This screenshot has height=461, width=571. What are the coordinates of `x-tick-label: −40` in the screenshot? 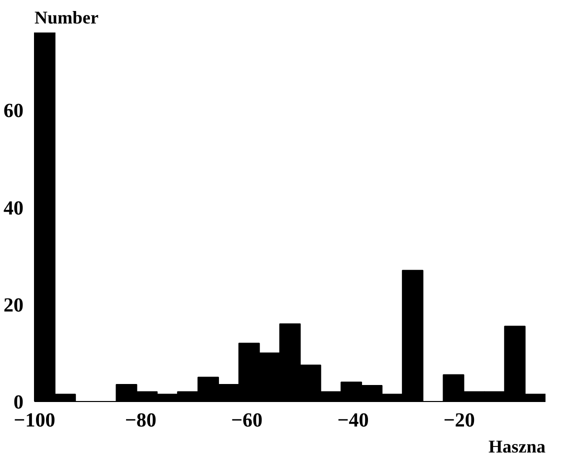 It's located at (353, 421).